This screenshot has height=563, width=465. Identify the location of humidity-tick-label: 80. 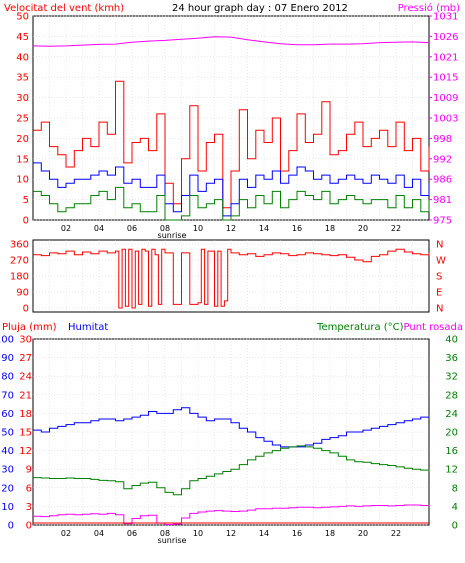
(7, 377).